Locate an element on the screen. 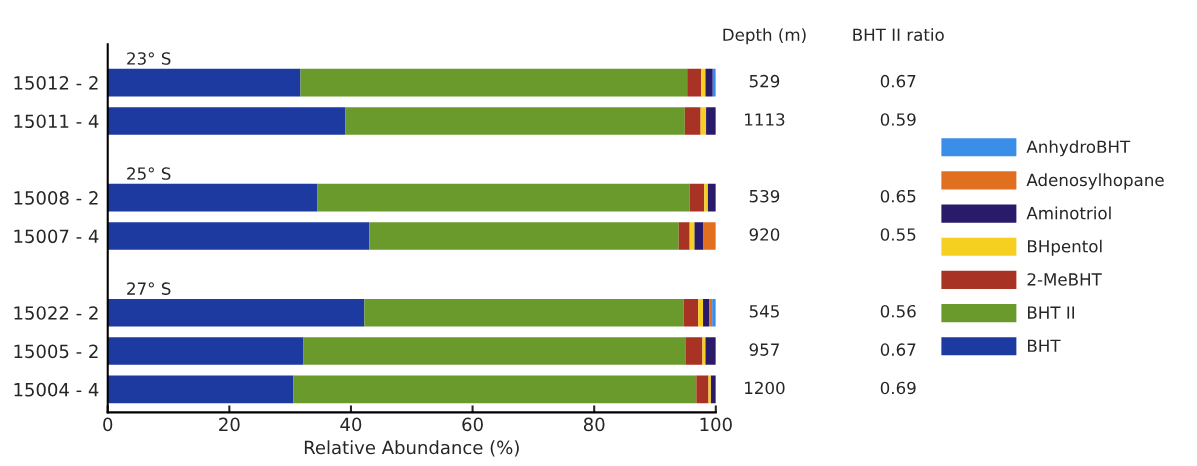 This screenshot has width=1197, height=466. y-tick-label: 15022 - 2 is located at coordinates (56, 313).